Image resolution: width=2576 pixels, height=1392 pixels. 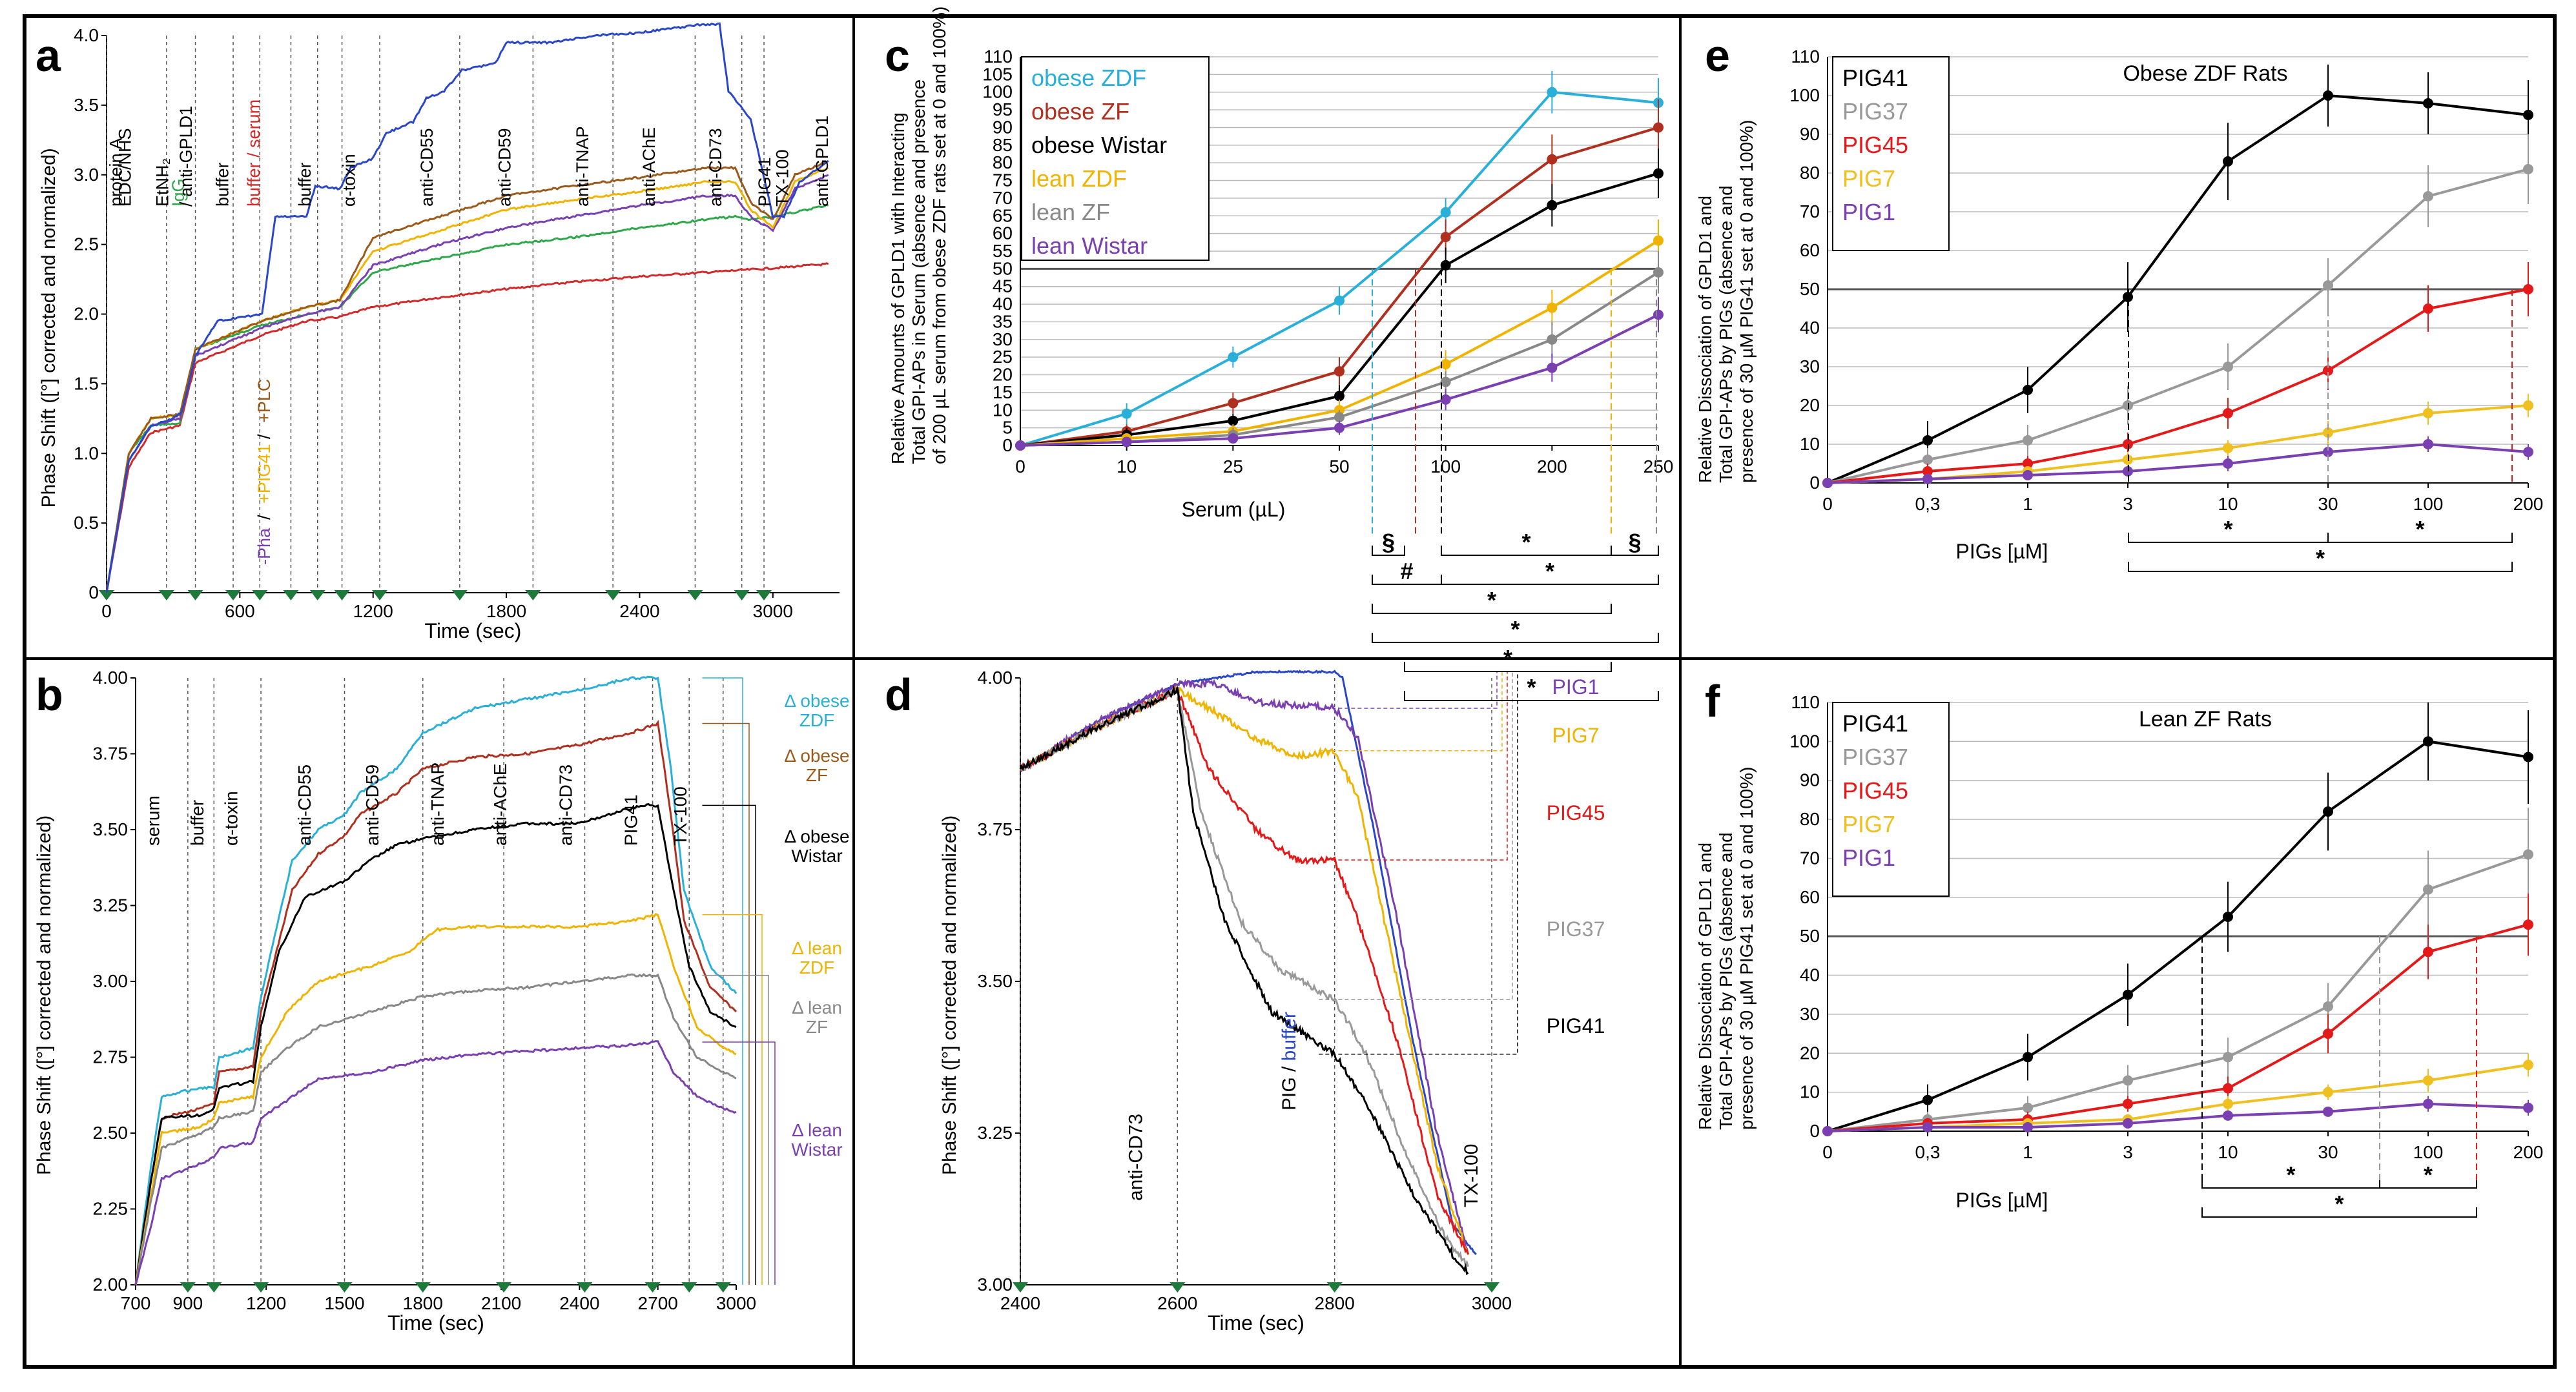 What do you see at coordinates (349, 181) in the screenshot?
I see `annotation-label: α-toxin` at bounding box center [349, 181].